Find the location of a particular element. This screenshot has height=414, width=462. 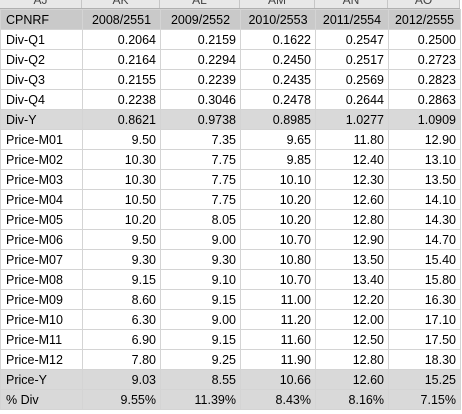

cell: 15.40 is located at coordinates (424, 259).